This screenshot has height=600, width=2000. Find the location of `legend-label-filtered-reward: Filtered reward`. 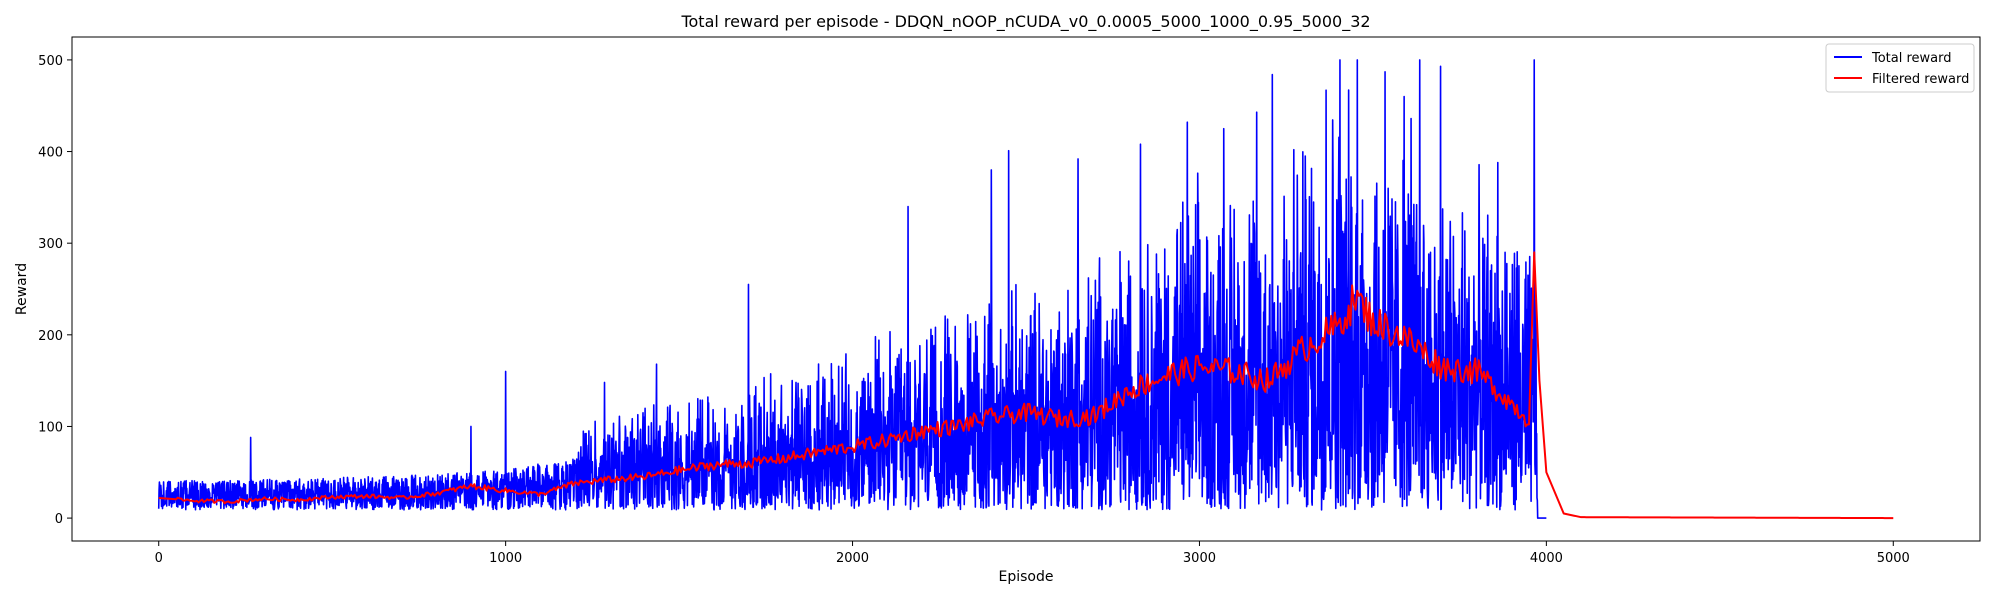

legend-label-filtered-reward: Filtered reward is located at coordinates (1920, 79).